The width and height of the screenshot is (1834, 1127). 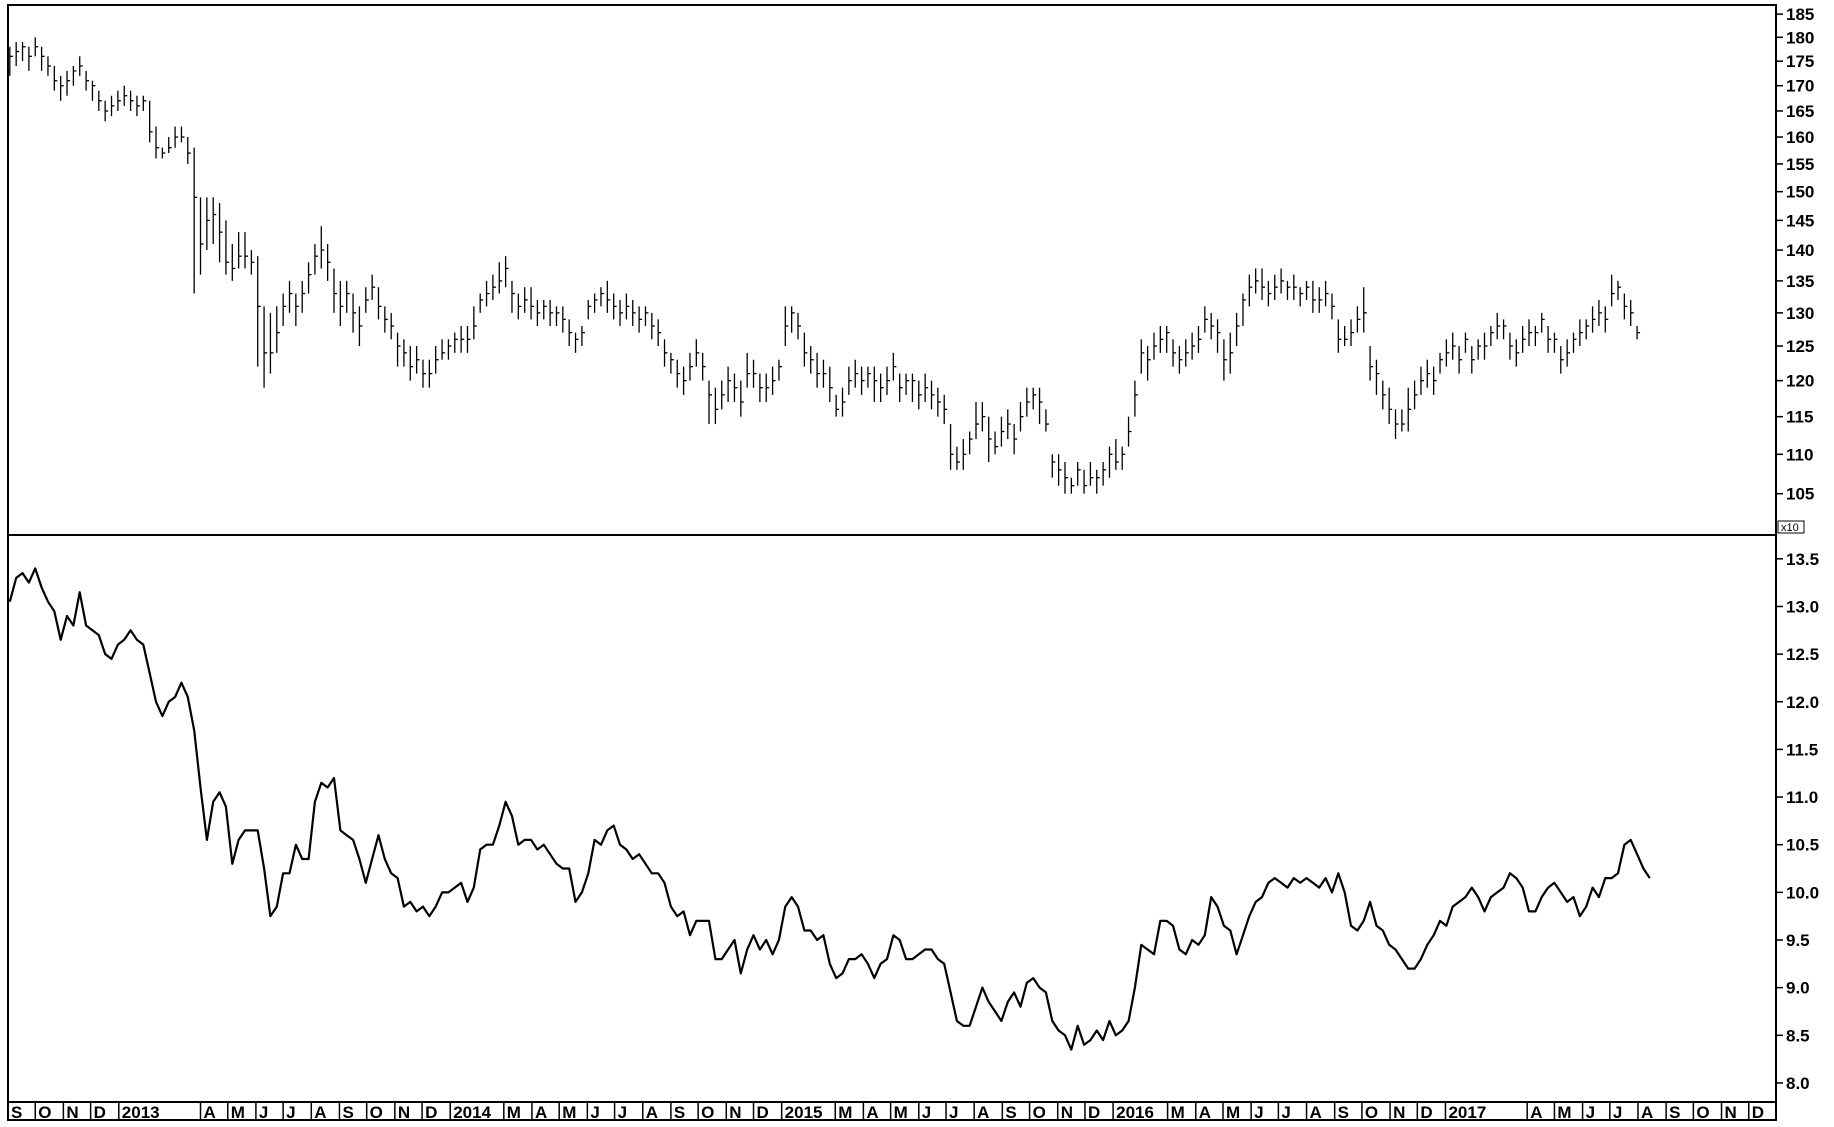 I want to click on price-y-tick-label: 180, so click(x=1800, y=37).